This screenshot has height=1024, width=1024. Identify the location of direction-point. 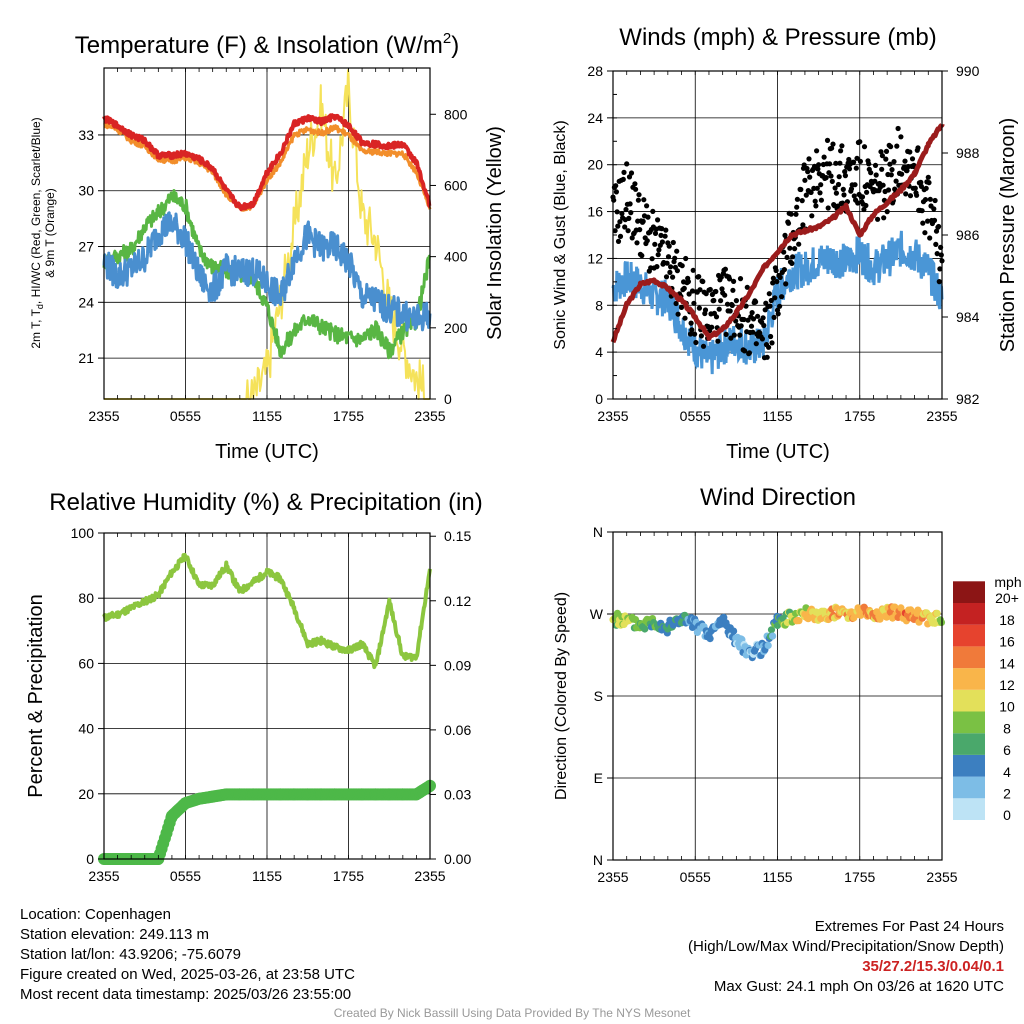
(645, 629).